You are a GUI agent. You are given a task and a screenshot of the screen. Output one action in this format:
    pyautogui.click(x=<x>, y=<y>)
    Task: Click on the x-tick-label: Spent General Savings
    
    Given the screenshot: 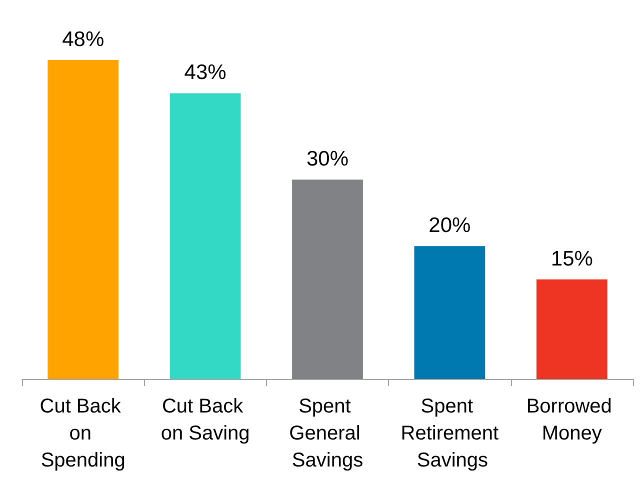 What is the action you would take?
    pyautogui.click(x=327, y=434)
    